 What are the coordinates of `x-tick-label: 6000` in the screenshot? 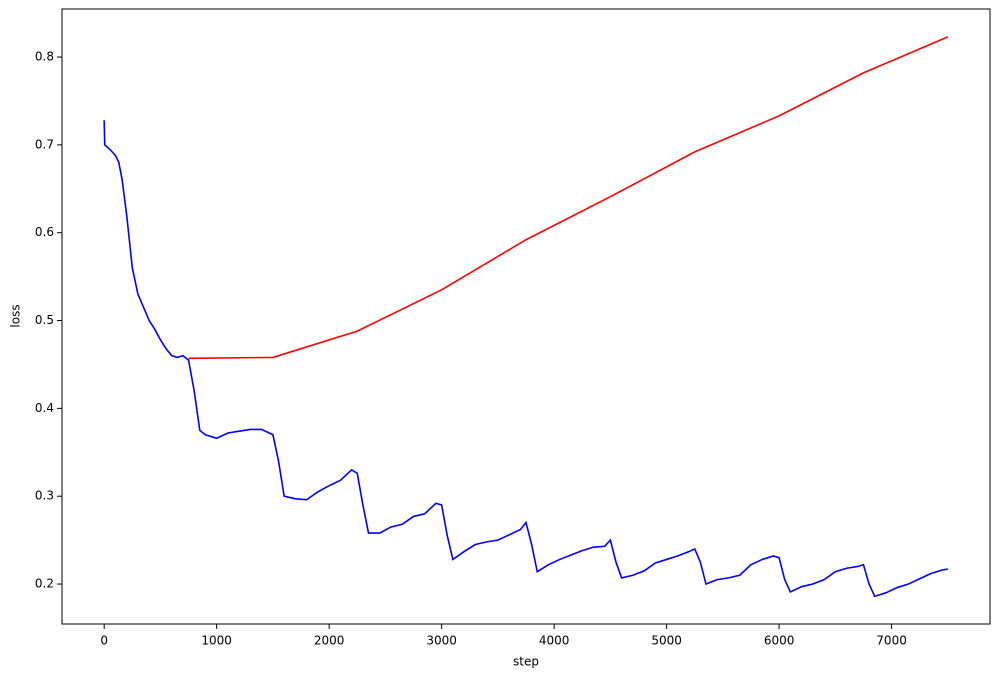 It's located at (779, 641).